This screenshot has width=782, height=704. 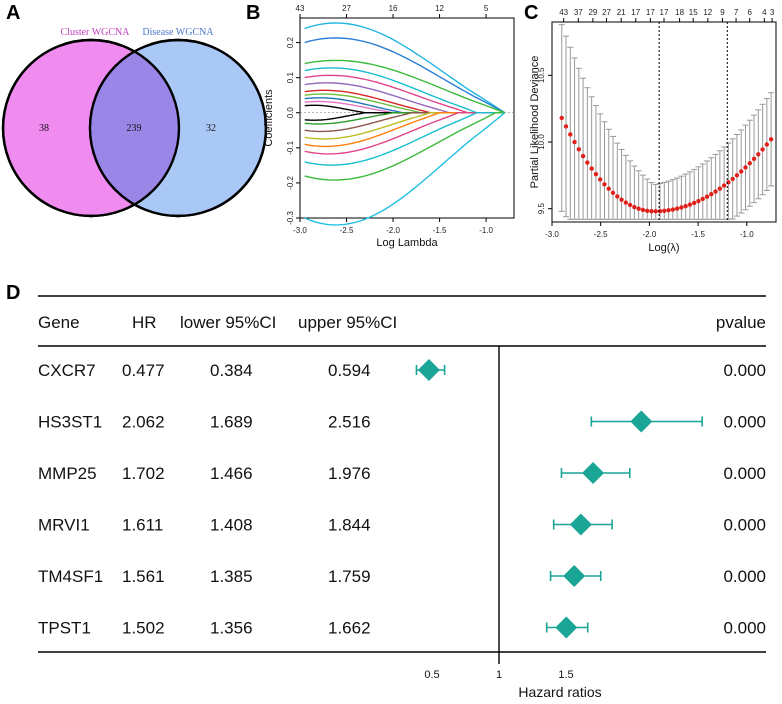 I want to click on lasso-y-tick-label: 0.0, so click(x=290, y=113).